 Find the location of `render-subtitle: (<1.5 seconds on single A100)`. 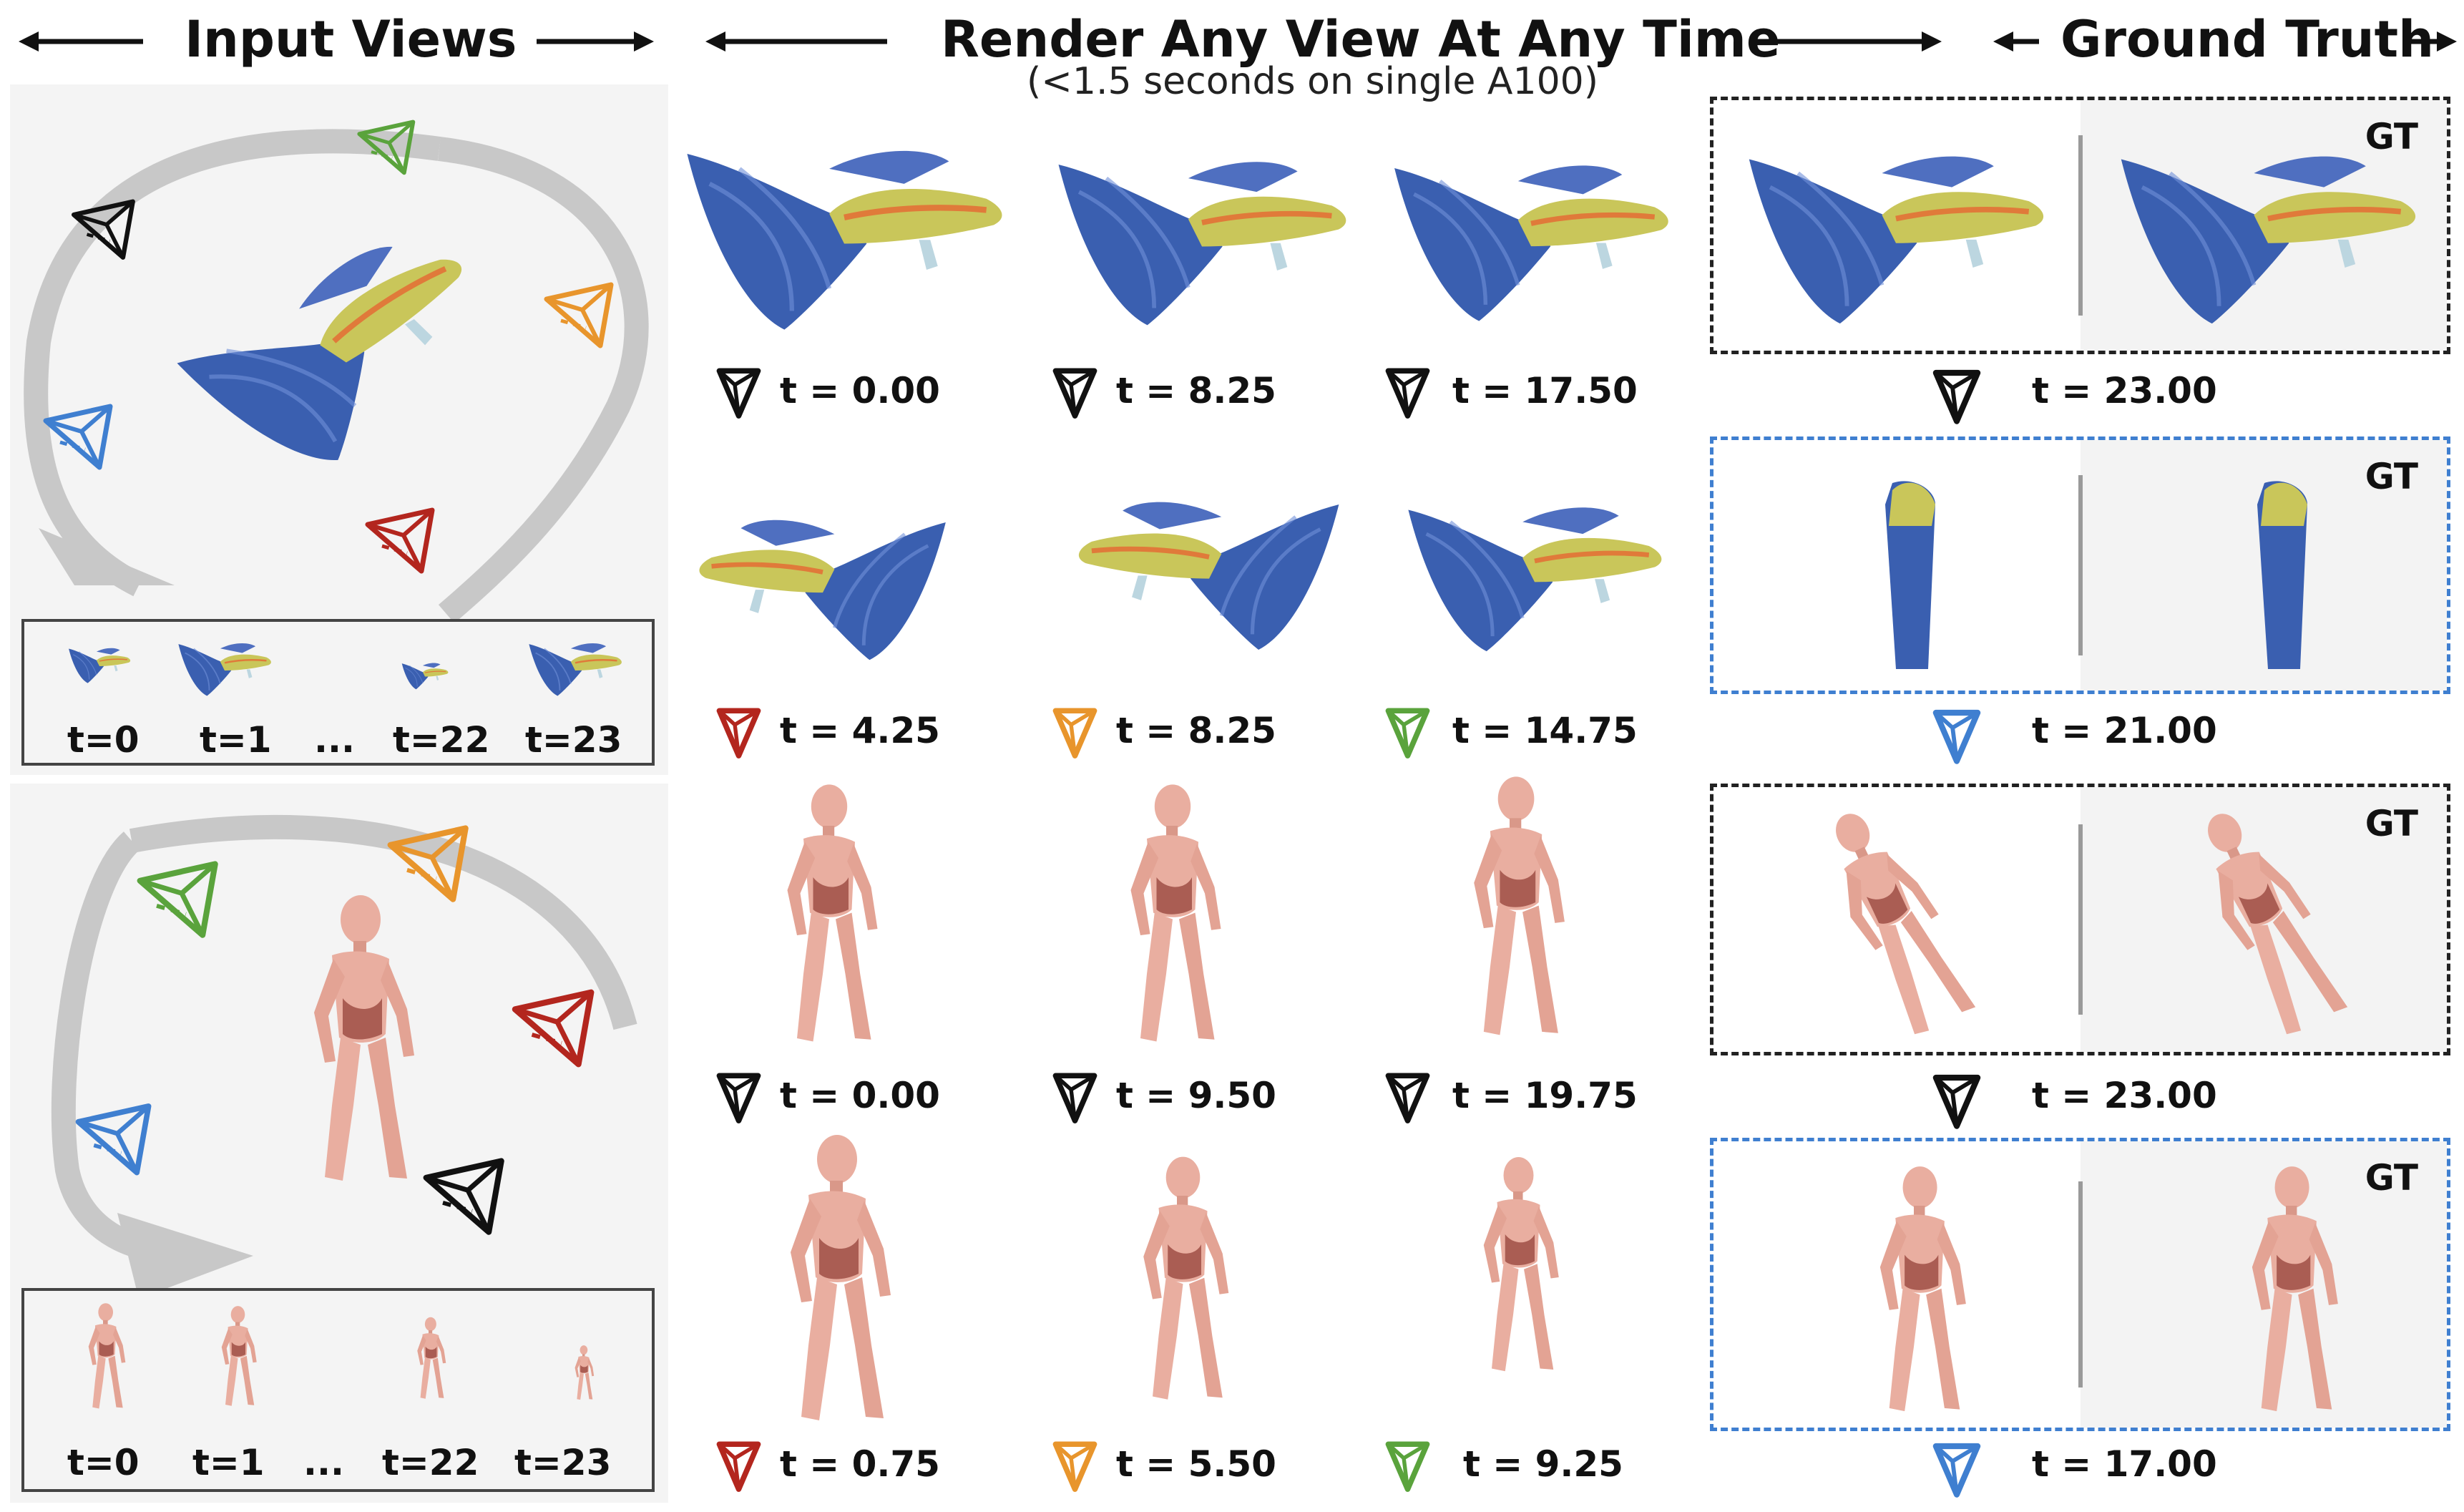

render-subtitle: (<1.5 seconds on single A100) is located at coordinates (1313, 81).